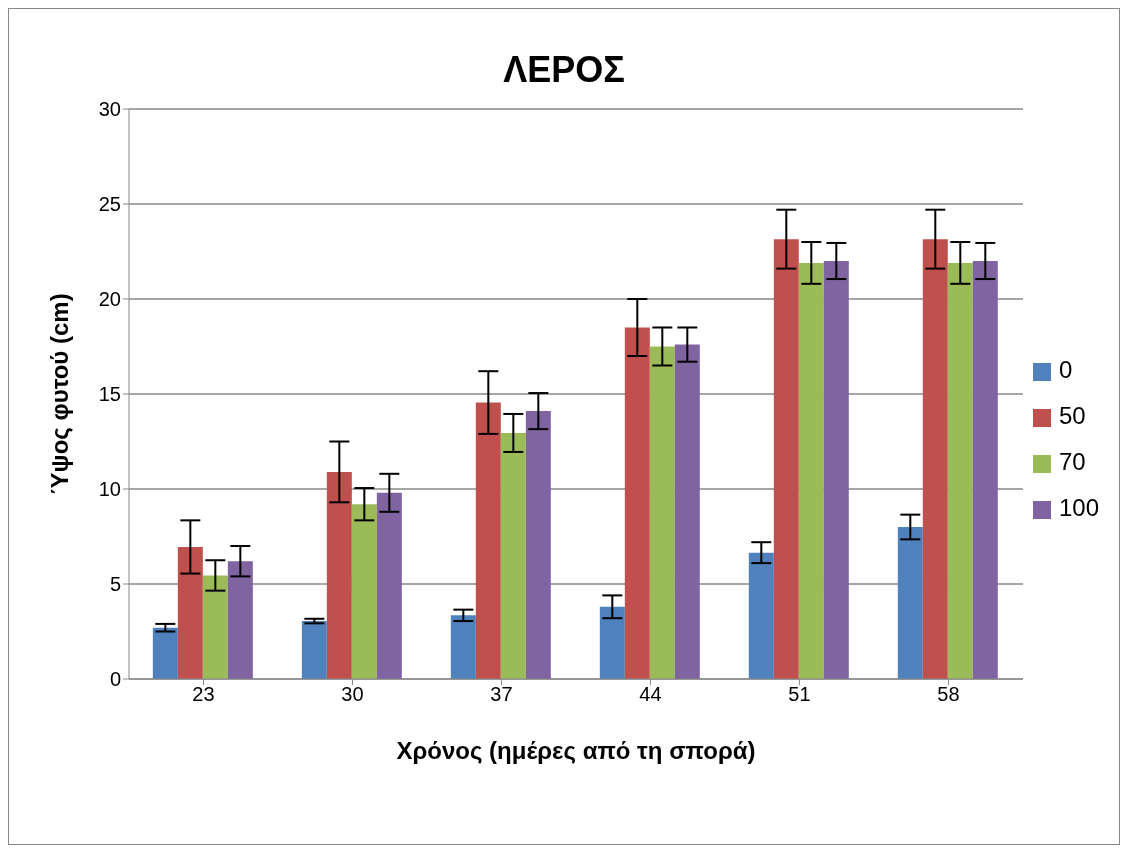 The image size is (1140, 857). Describe the element at coordinates (948, 694) in the screenshot. I see `x-tick-label: 58` at that location.